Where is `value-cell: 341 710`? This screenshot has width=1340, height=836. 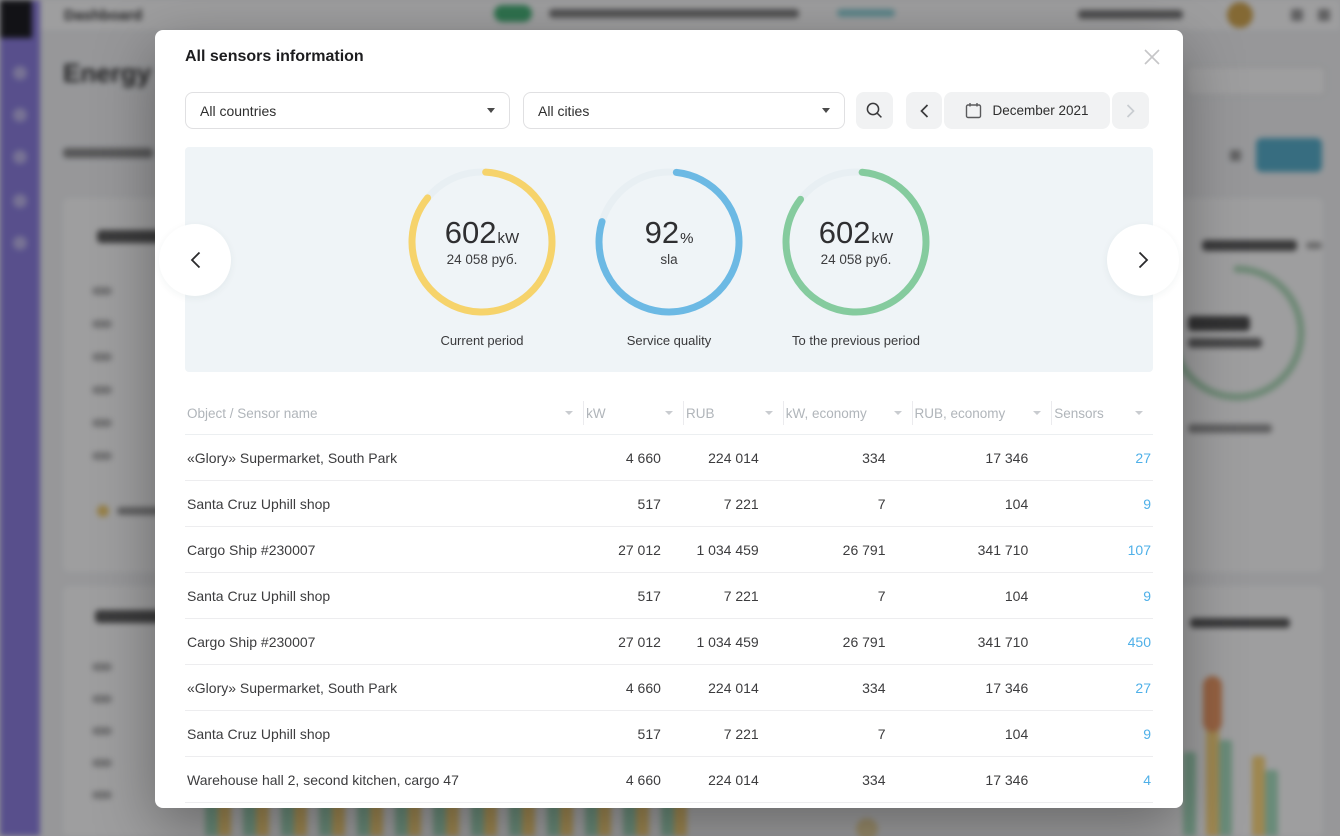 value-cell: 341 710 is located at coordinates (1003, 549).